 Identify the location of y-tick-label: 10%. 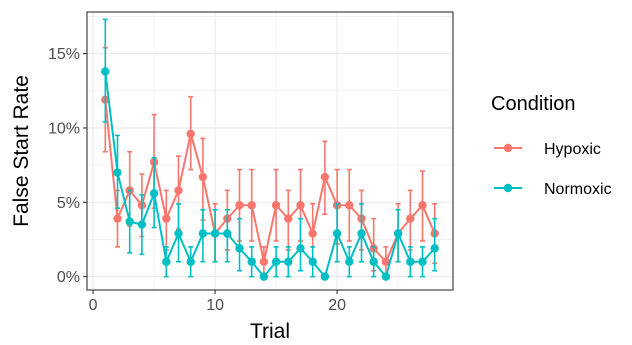
(64, 128).